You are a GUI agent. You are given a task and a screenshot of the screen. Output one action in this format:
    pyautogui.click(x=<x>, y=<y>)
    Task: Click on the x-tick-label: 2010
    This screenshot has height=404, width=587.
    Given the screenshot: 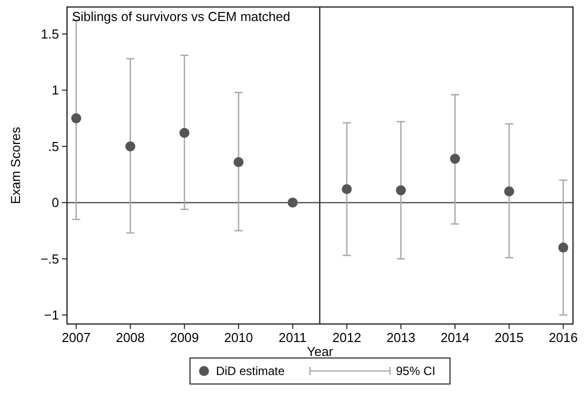 What is the action you would take?
    pyautogui.click(x=239, y=337)
    